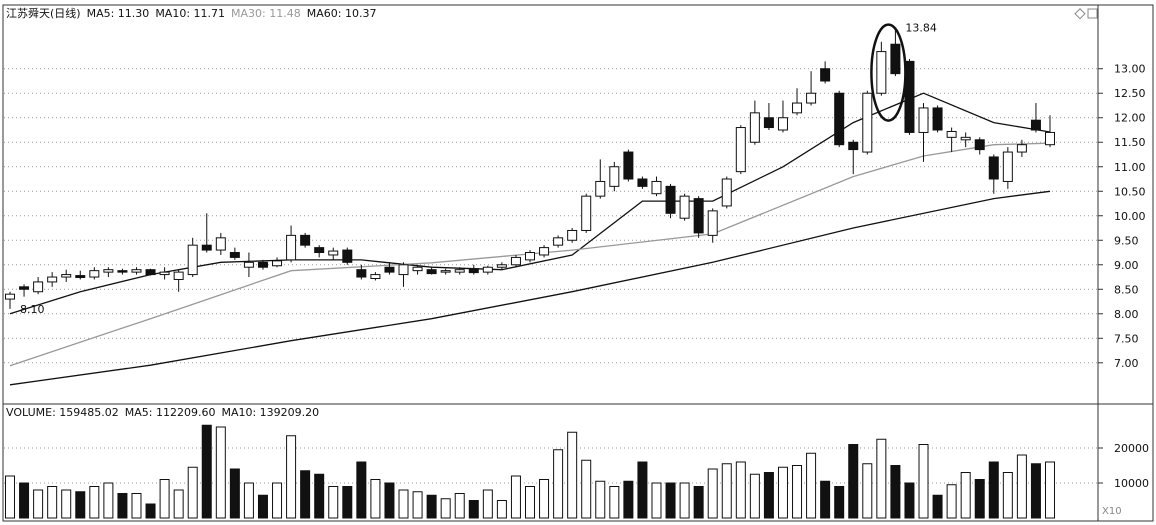  Describe the element at coordinates (921, 28) in the screenshot. I see `high-label: 13.84` at that location.